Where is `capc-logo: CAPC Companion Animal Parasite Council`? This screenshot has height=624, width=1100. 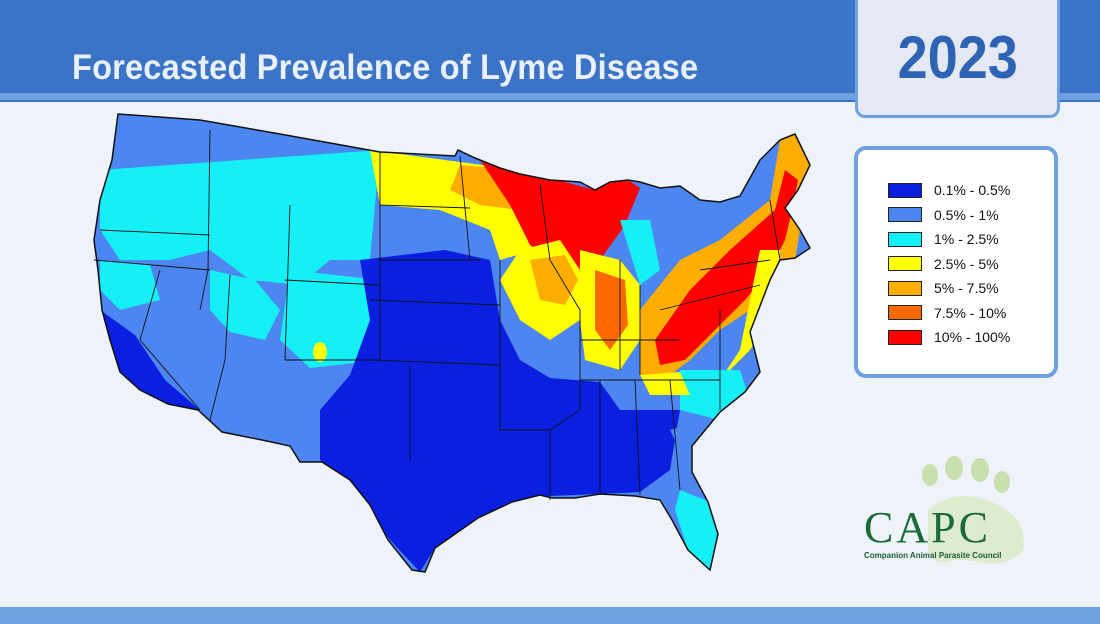 capc-logo: CAPC Companion Animal Parasite Council is located at coordinates (958, 512).